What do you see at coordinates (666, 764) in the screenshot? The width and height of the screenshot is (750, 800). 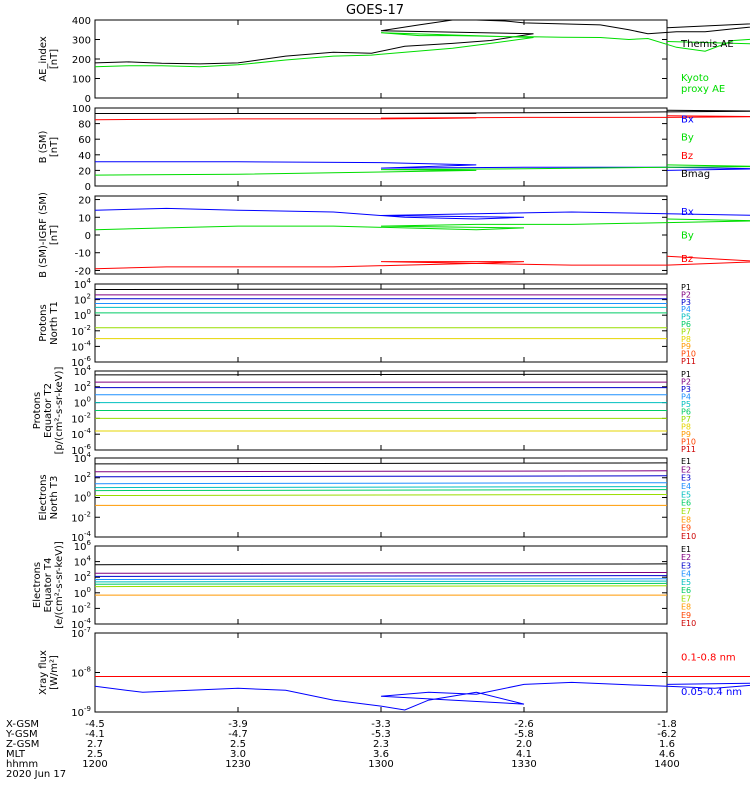 I see `x-tick-label: 1400` at bounding box center [666, 764].